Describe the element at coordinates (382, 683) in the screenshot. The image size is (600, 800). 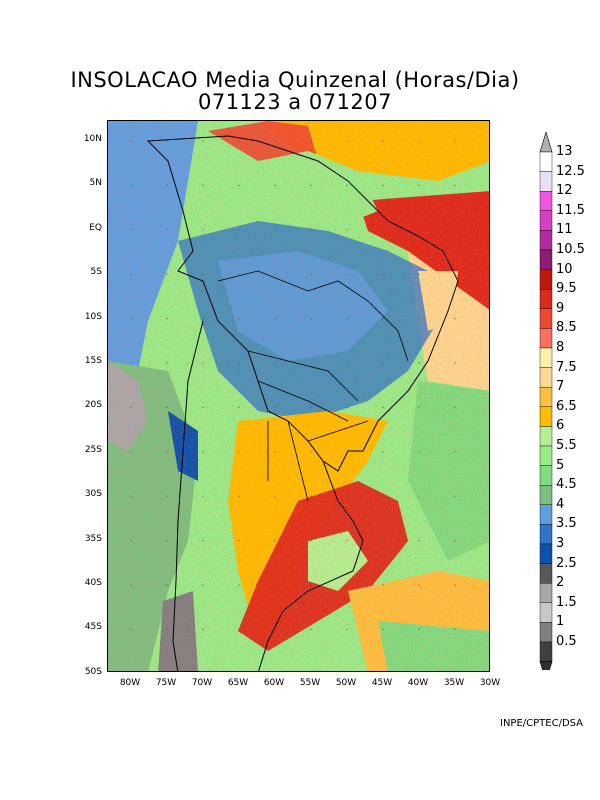
I see `longitude-label: 45W` at that location.